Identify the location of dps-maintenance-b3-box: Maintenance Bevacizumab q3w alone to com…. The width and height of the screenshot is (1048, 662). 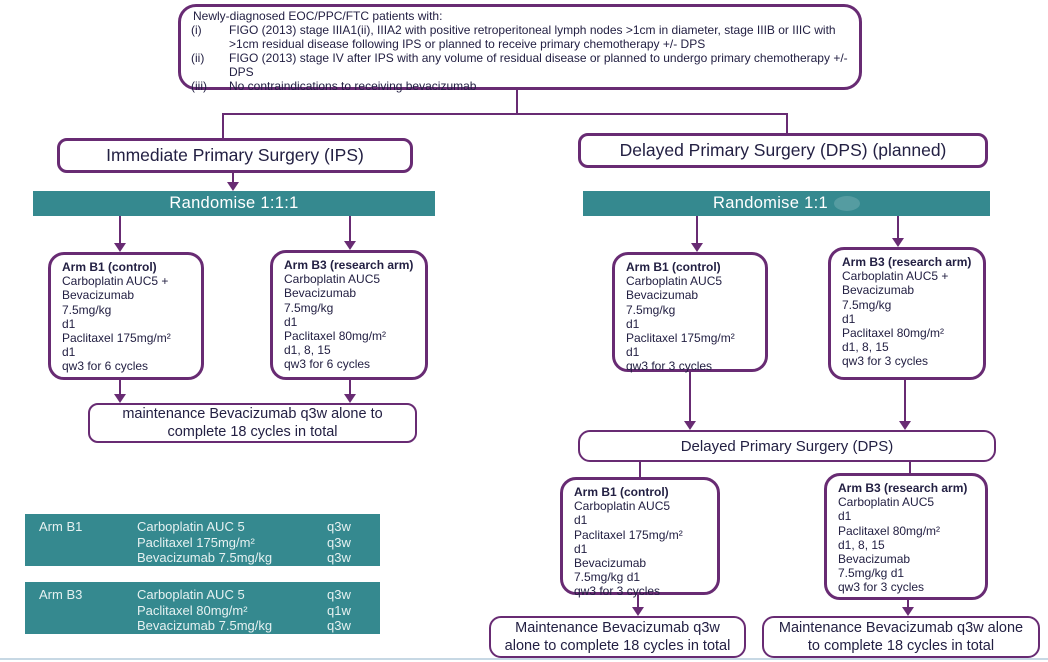
(901, 637).